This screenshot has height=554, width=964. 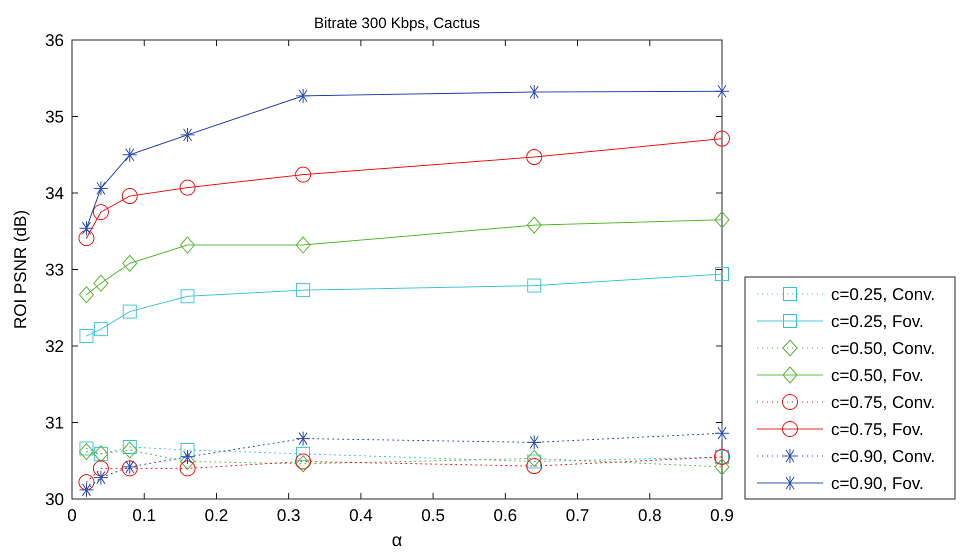 What do you see at coordinates (20, 270) in the screenshot?
I see `y-axis-title: ROI PSNR (dB)` at bounding box center [20, 270].